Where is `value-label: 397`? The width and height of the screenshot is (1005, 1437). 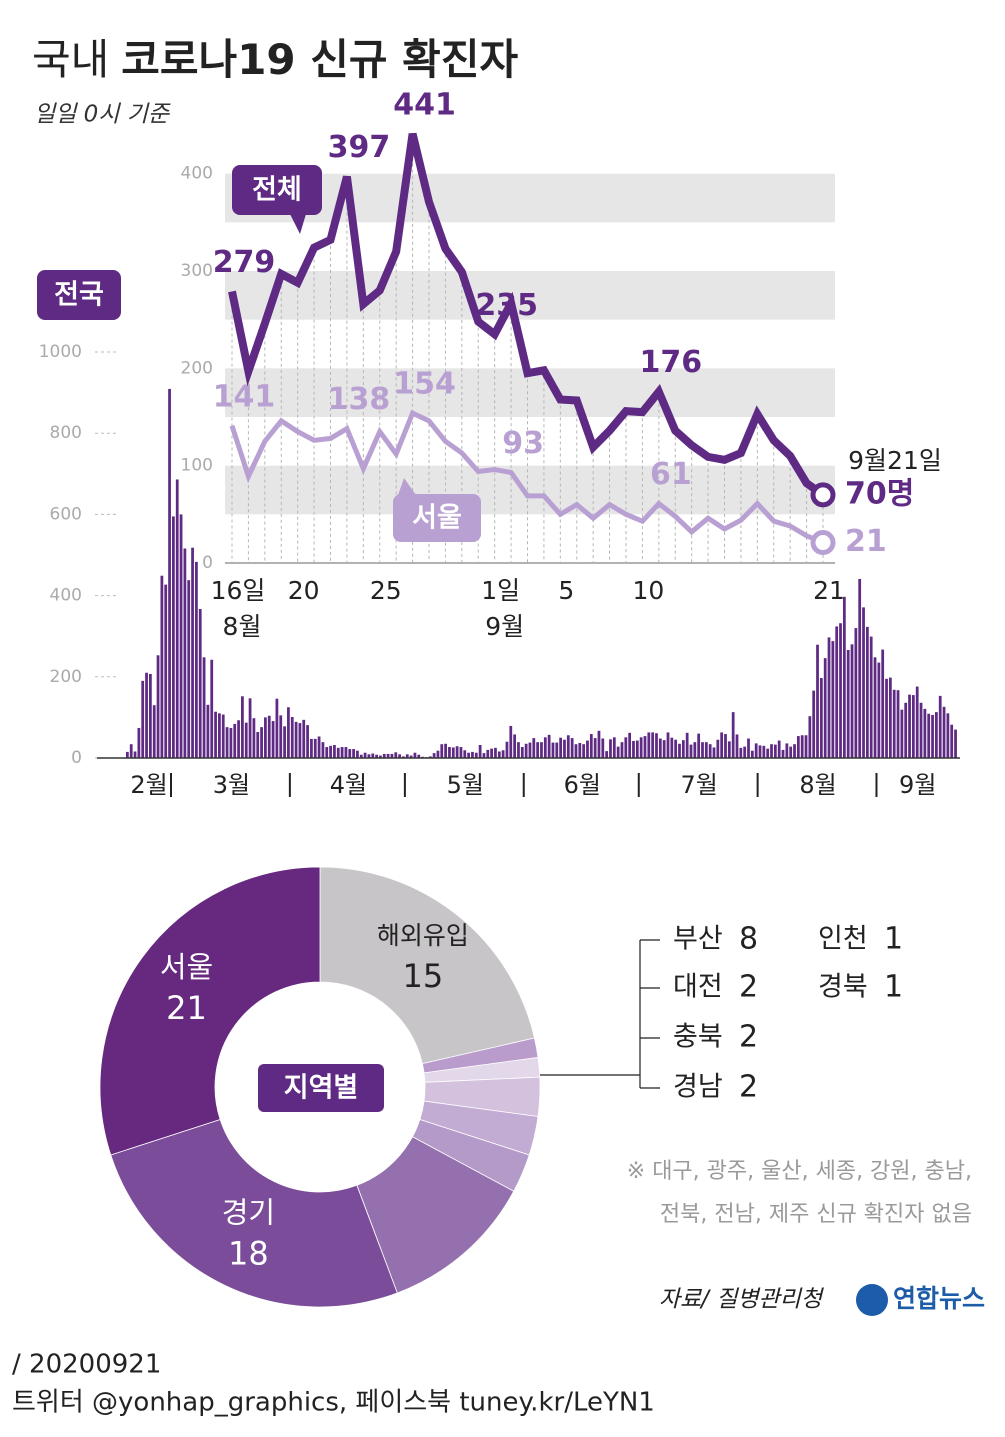
value-label: 397 is located at coordinates (359, 147).